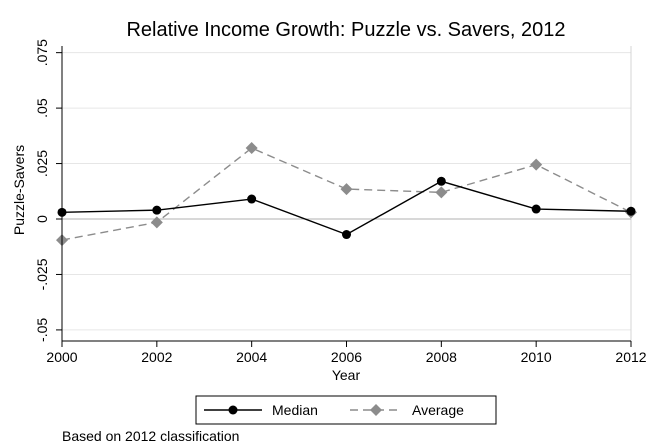  Describe the element at coordinates (42, 52) in the screenshot. I see `y-tick-label: .075` at that location.